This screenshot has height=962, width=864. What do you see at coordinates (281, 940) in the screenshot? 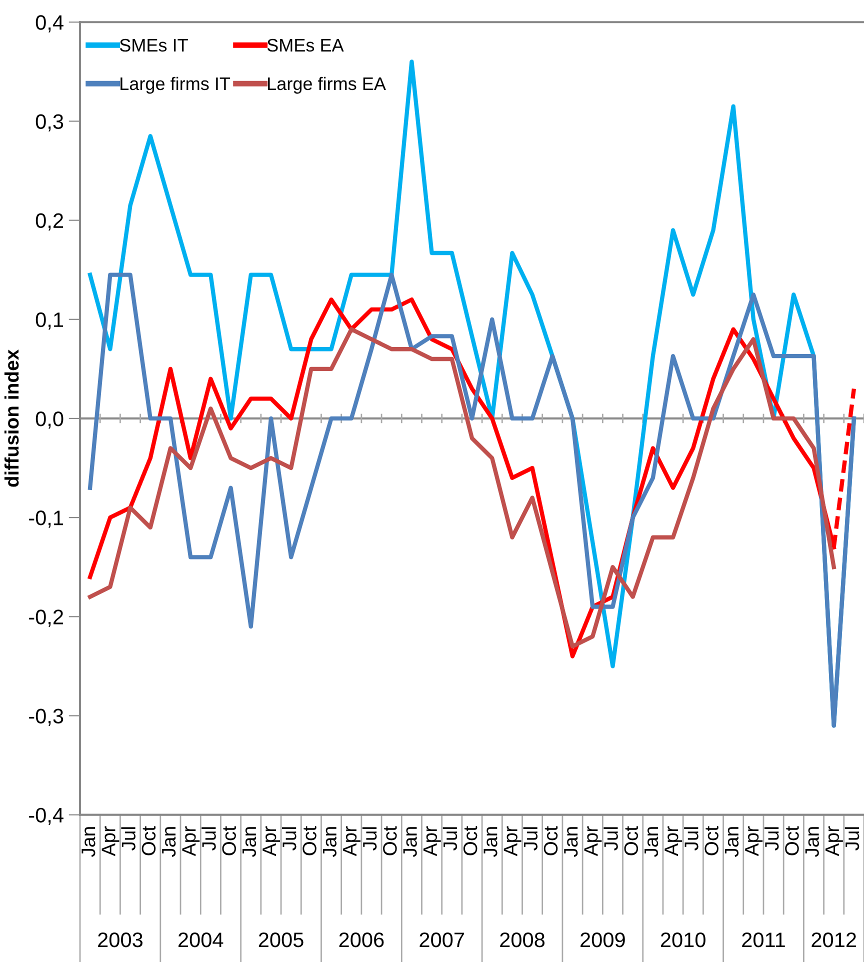
I see `text: 2005` at bounding box center [281, 940].